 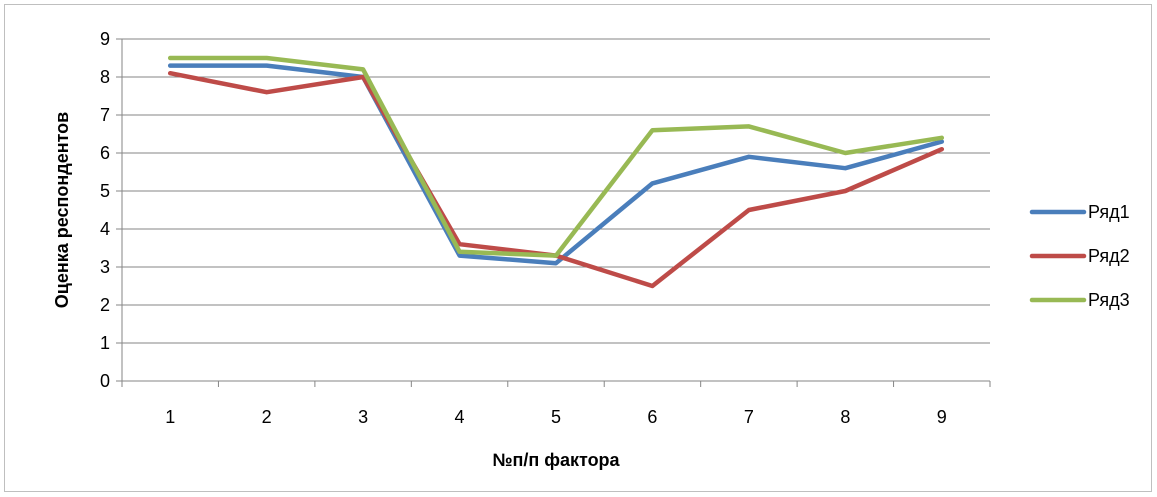 What do you see at coordinates (105, 229) in the screenshot?
I see `y-tick-label: 4` at bounding box center [105, 229].